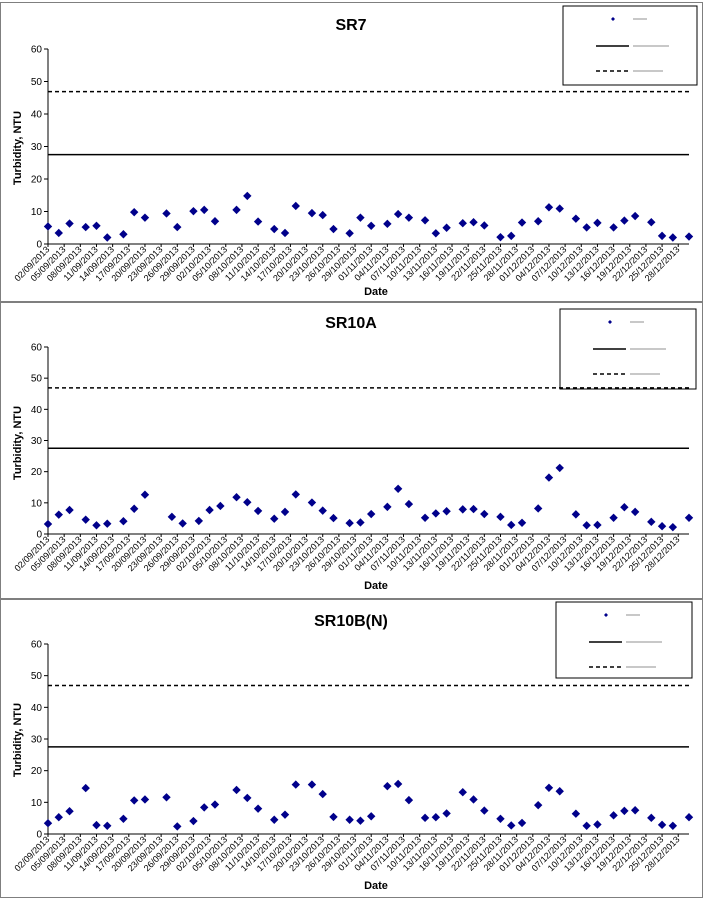  Describe the element at coordinates (376, 886) in the screenshot. I see `x-axis-label: Date` at that location.